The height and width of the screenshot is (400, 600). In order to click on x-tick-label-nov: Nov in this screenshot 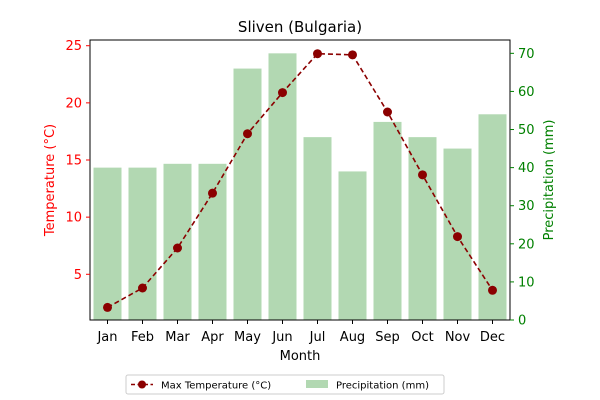, I will do `click(458, 337)`.